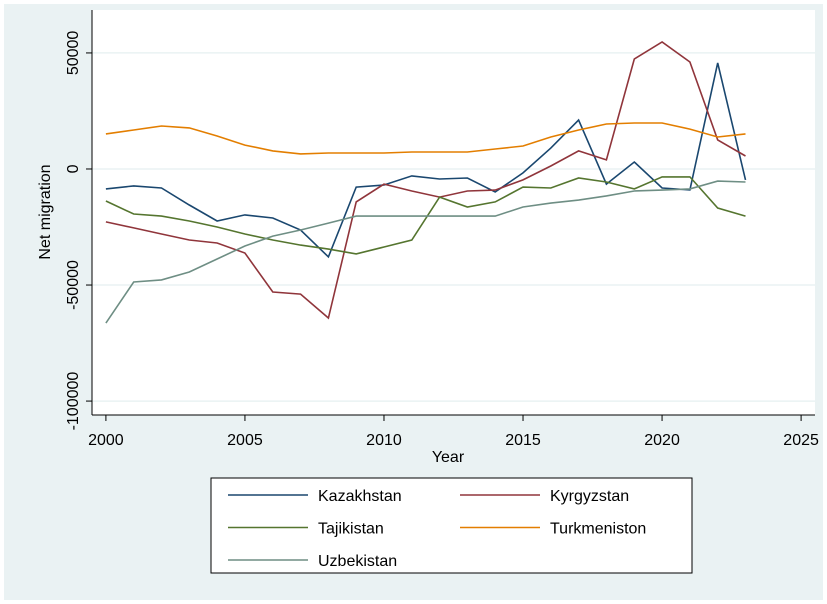 This screenshot has height=604, width=827. What do you see at coordinates (598, 529) in the screenshot?
I see `legend-label: Turkmeniston` at bounding box center [598, 529].